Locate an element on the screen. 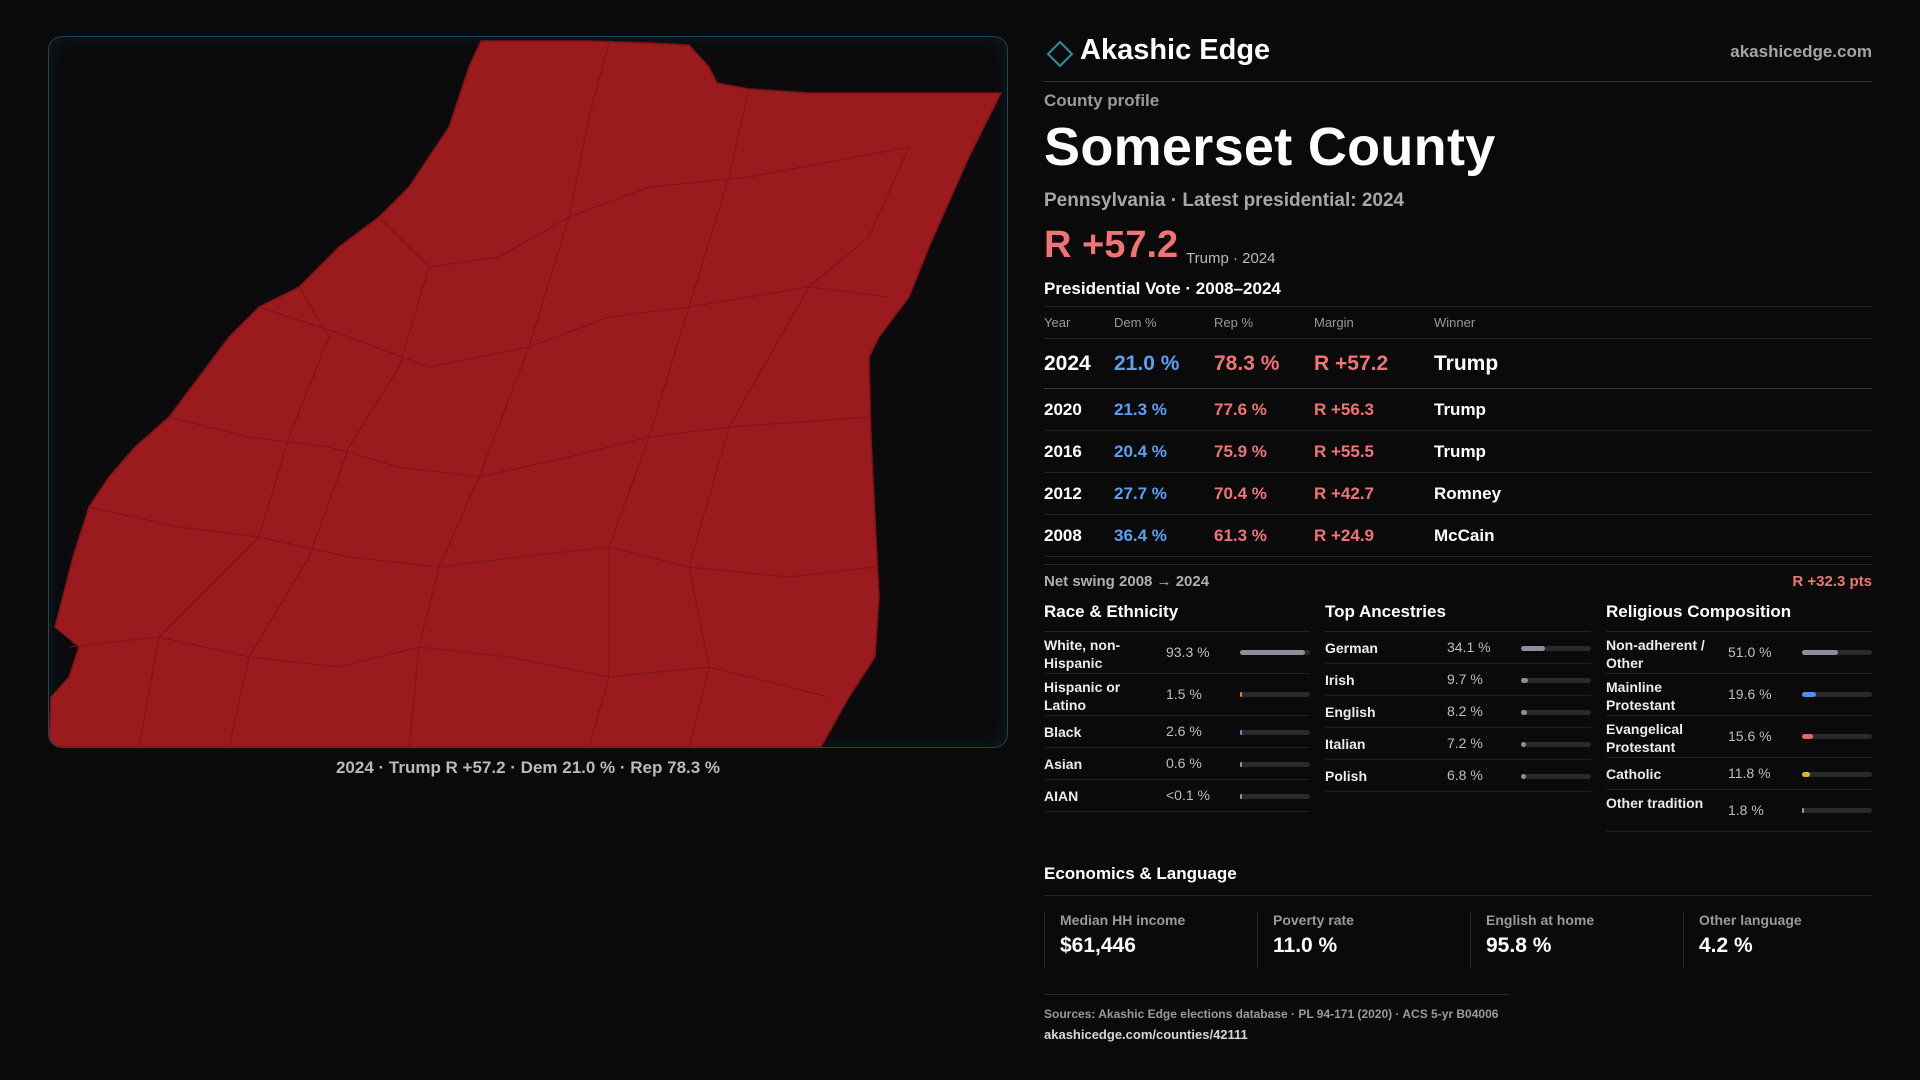  list-item: Non-adherent / Other 51.0 % is located at coordinates (1739, 653).